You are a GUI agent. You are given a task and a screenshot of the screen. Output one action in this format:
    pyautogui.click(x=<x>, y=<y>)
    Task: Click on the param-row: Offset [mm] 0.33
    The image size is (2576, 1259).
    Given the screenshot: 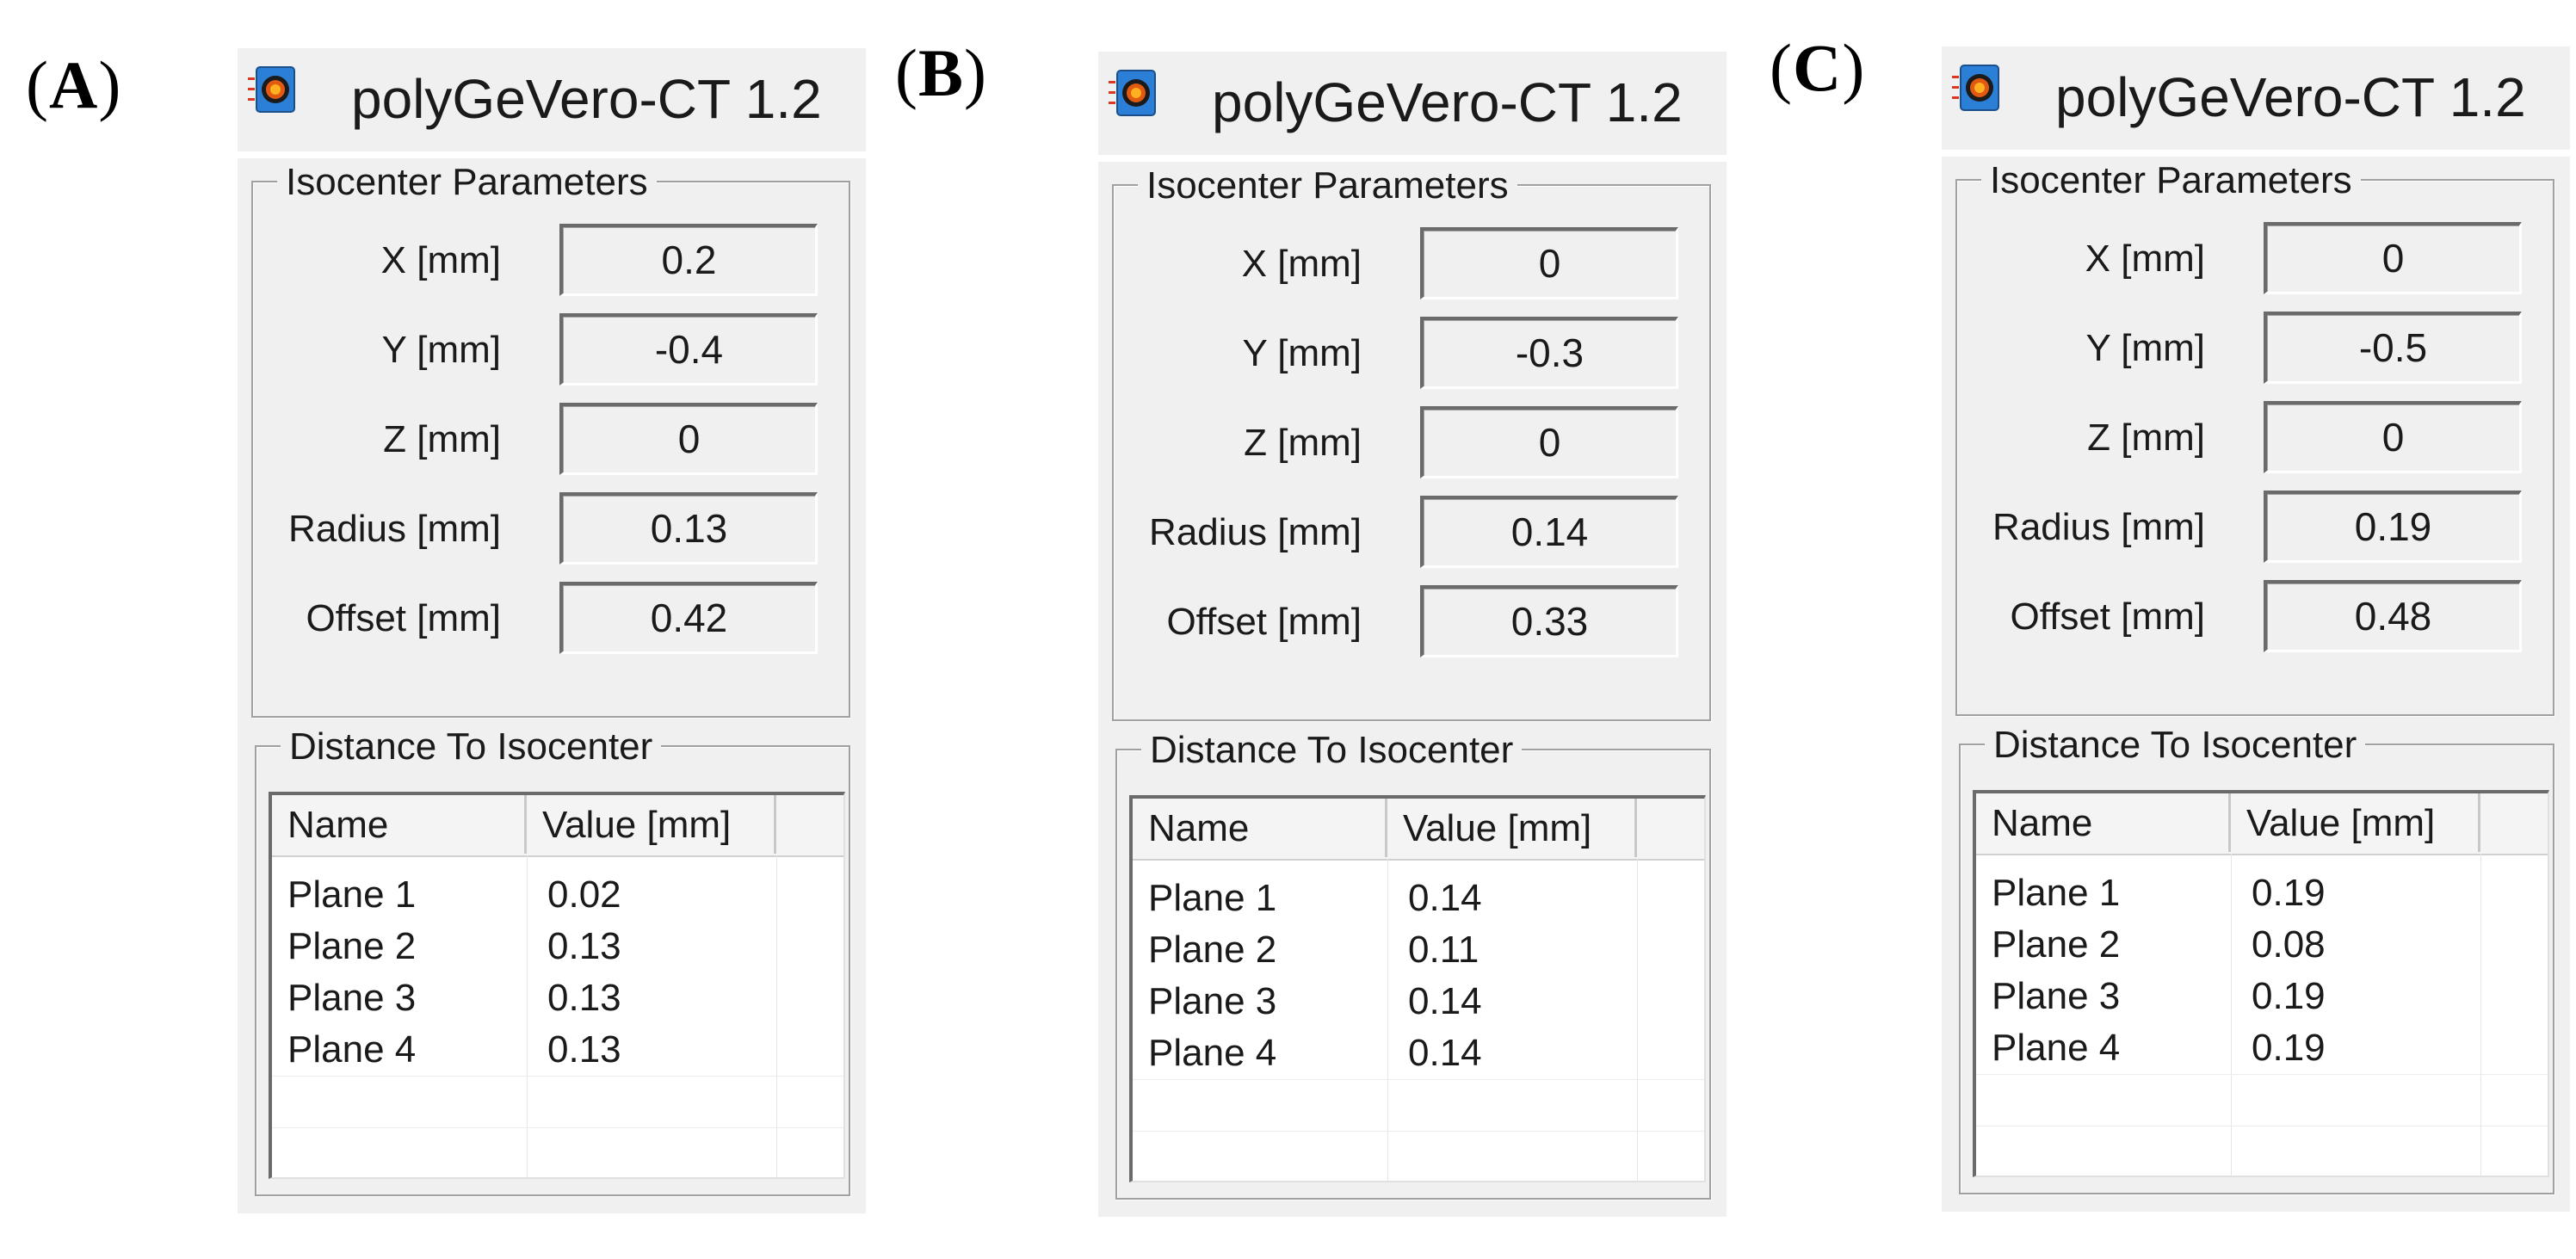 What is the action you would take?
    pyautogui.click(x=1415, y=624)
    